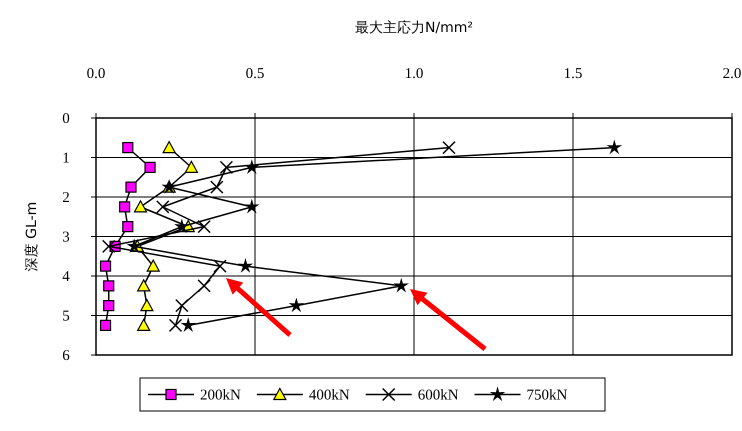 This screenshot has width=742, height=431. I want to click on y-tick-label: 0, so click(66, 119).